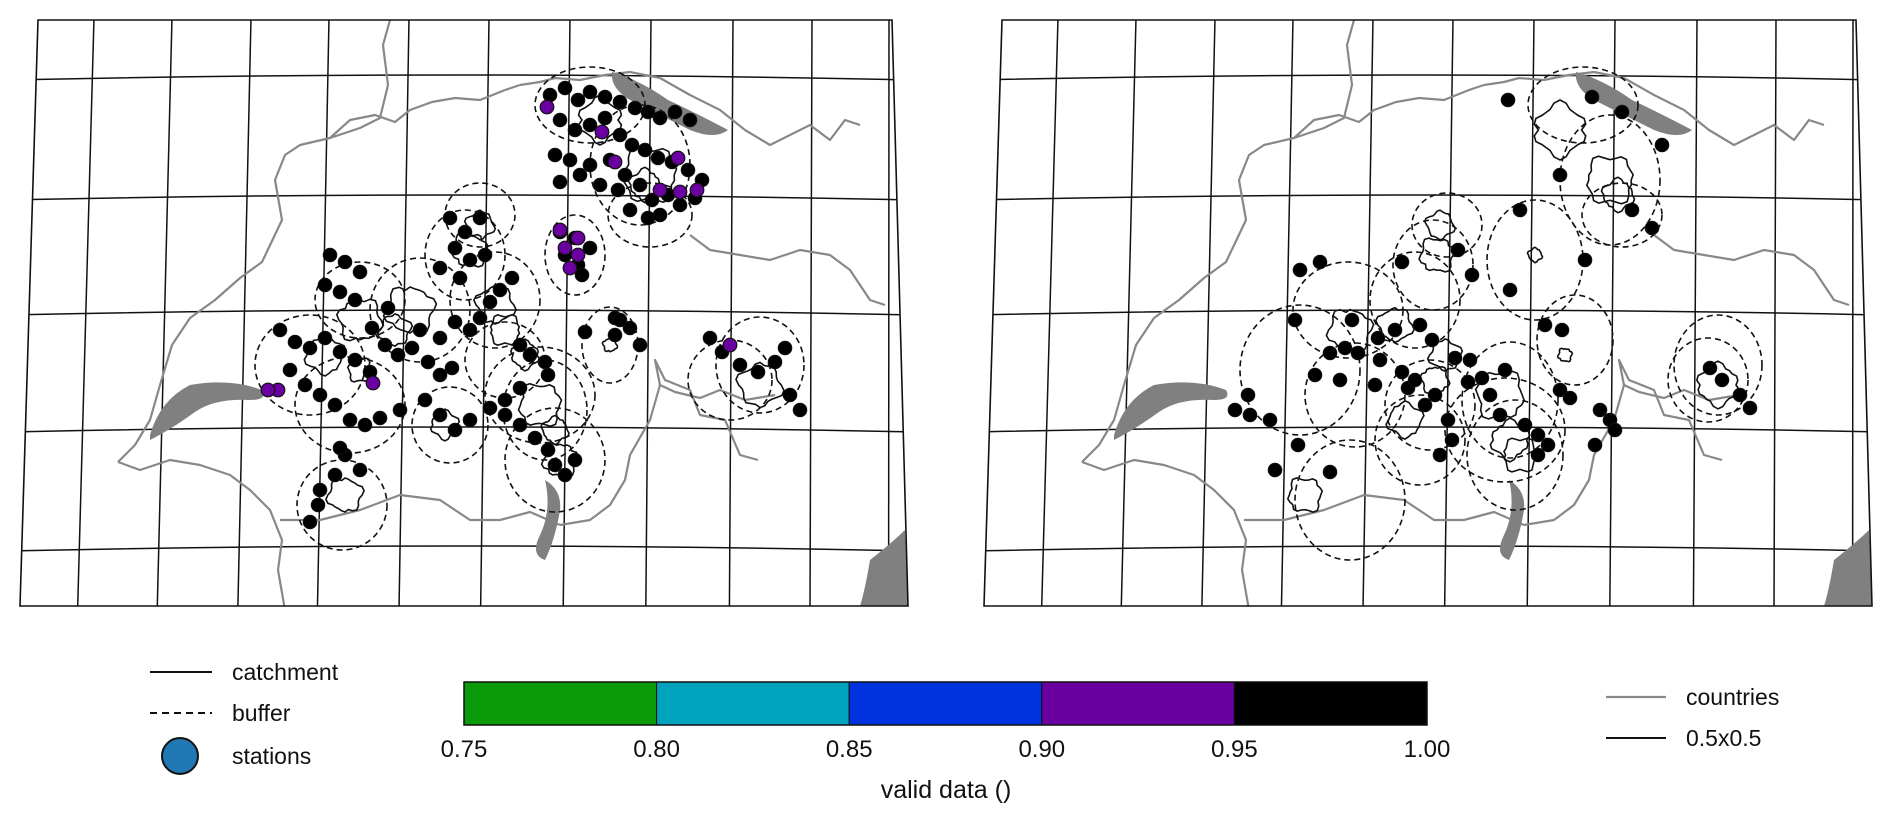 The width and height of the screenshot is (1892, 825). I want to click on colorbar-tick-label: 0.90, so click(1041, 749).